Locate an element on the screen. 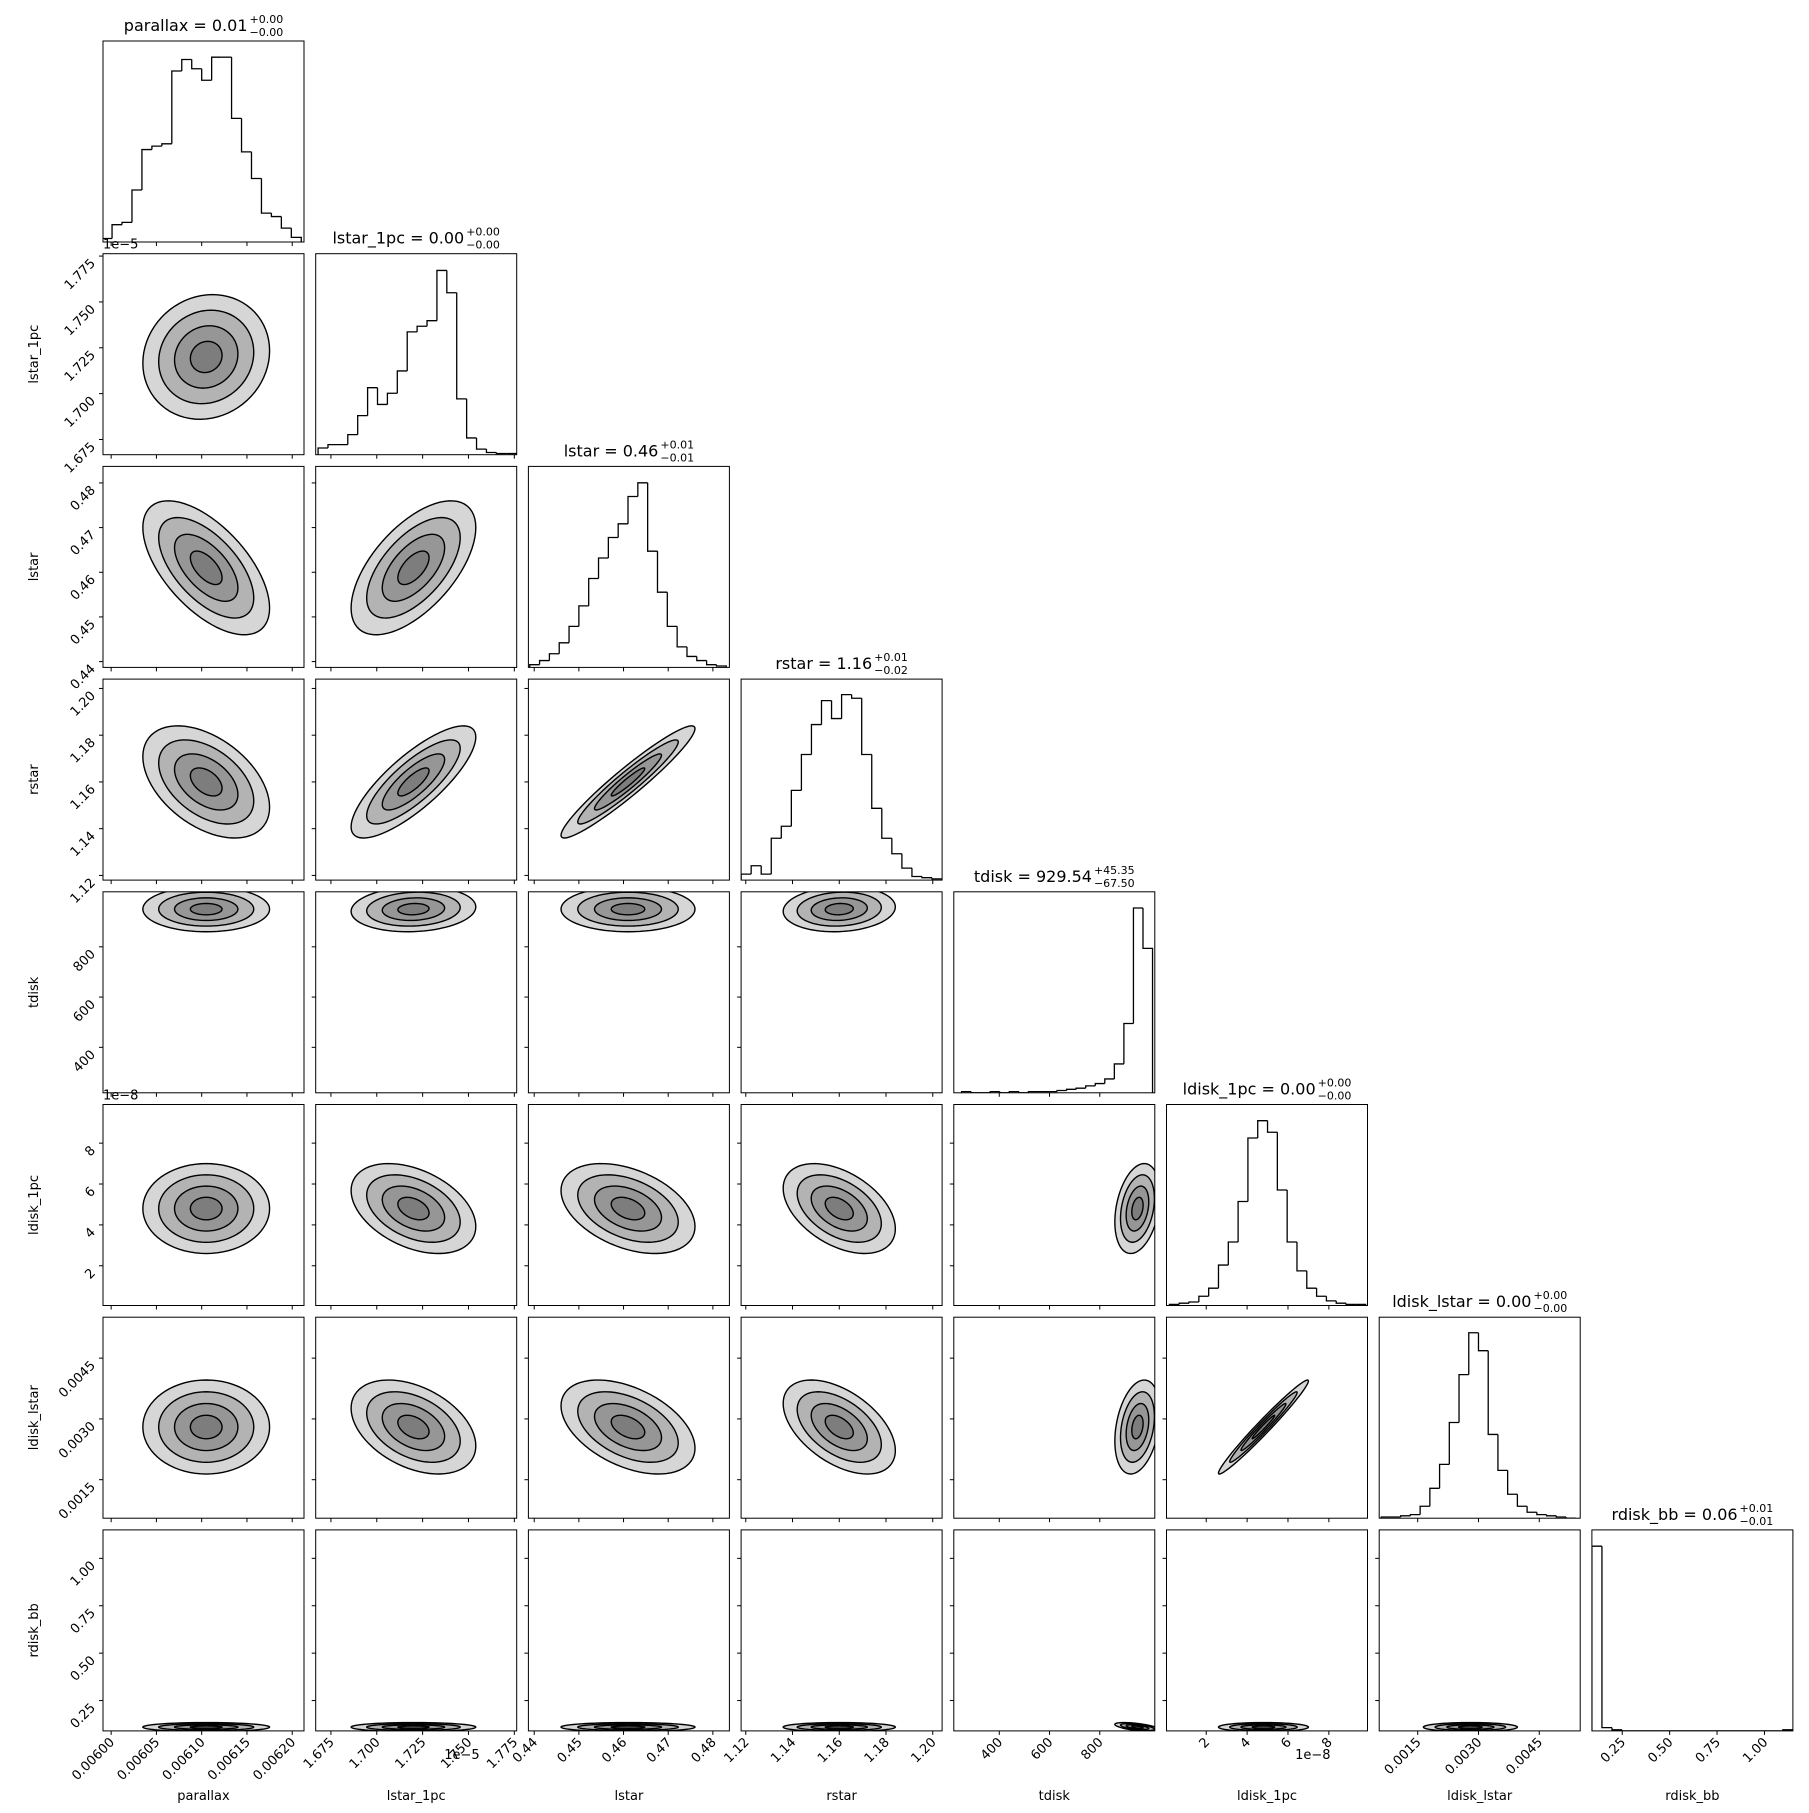 This screenshot has width=1809, height=1813. x-axis-label: lstar is located at coordinates (629, 1796).